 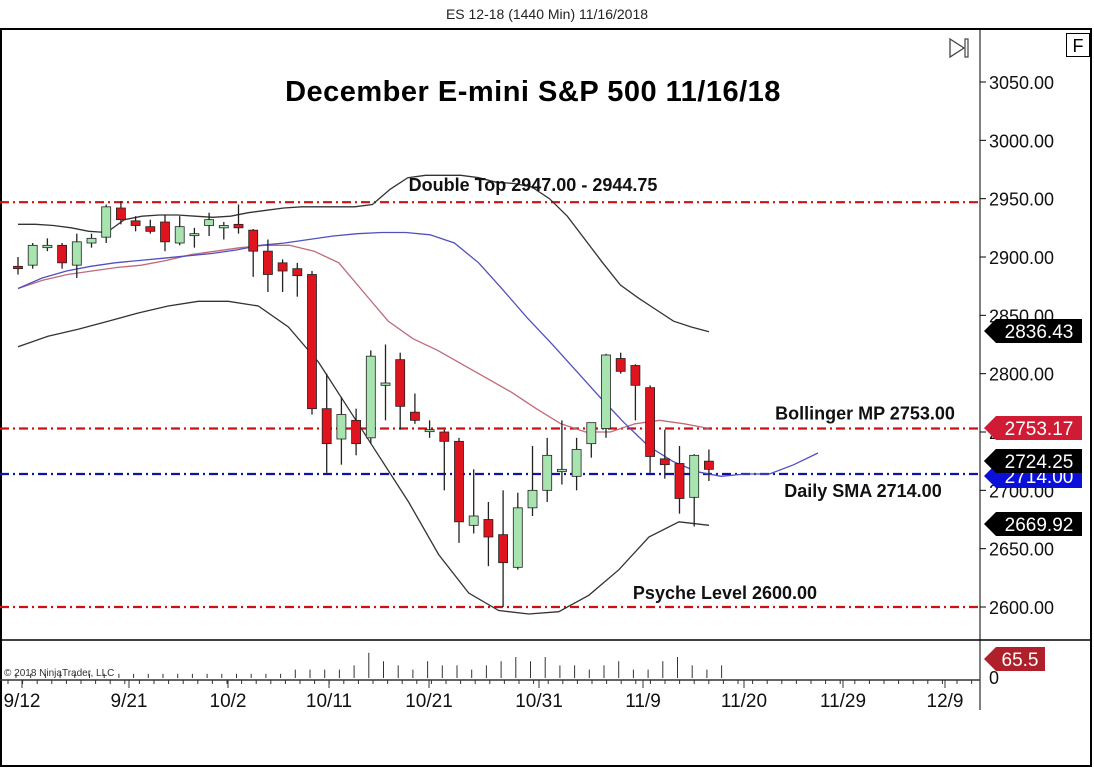 I want to click on copyright-text: © 2018 NinjaTrader, LLC, so click(x=59, y=673).